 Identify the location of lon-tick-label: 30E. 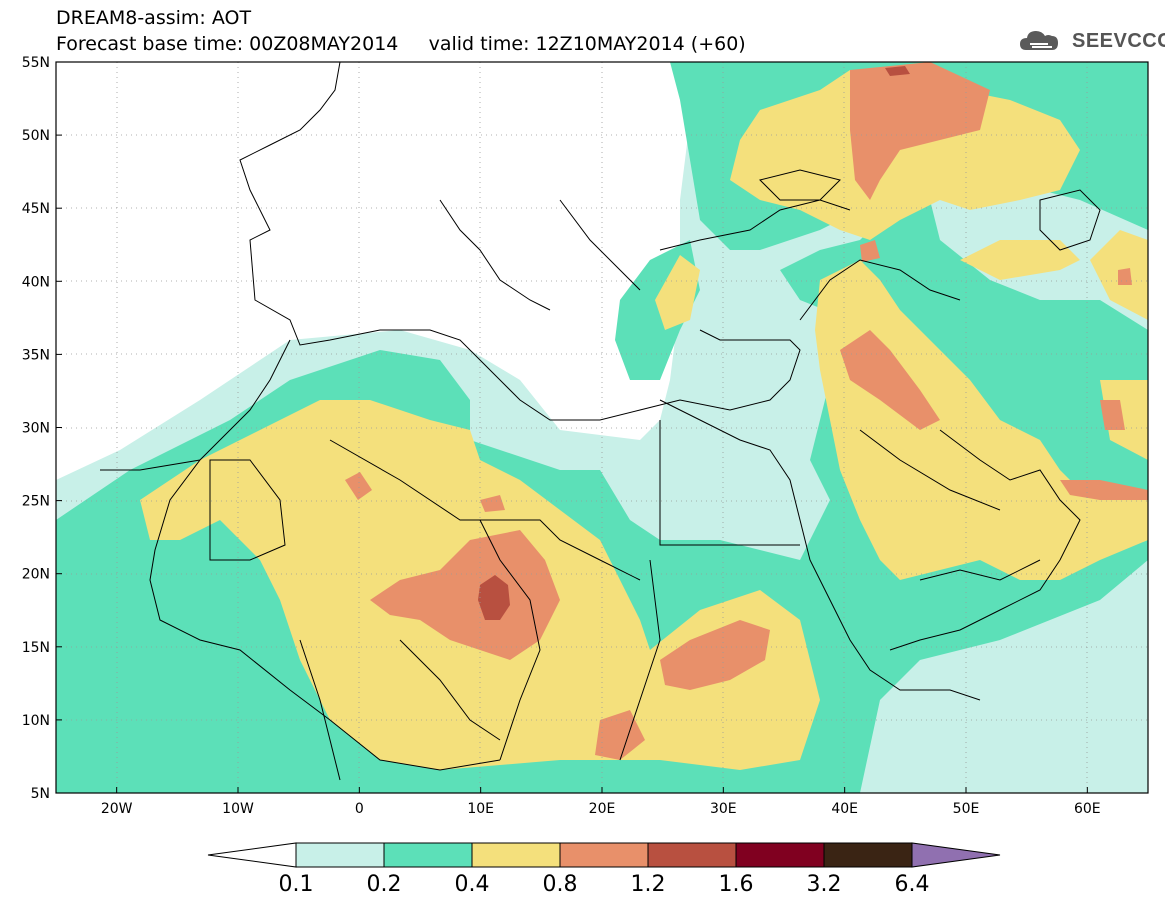
(723, 809).